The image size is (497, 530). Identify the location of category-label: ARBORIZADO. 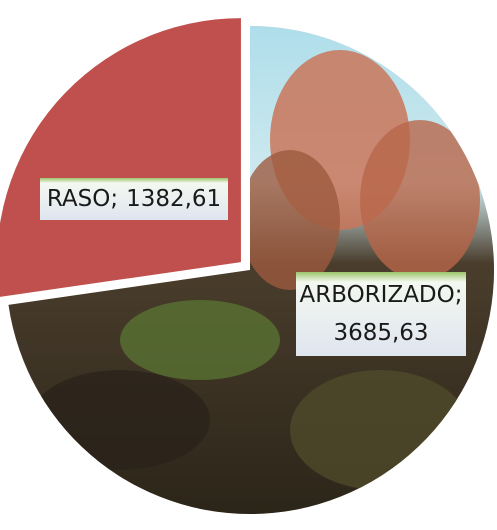
(376, 295).